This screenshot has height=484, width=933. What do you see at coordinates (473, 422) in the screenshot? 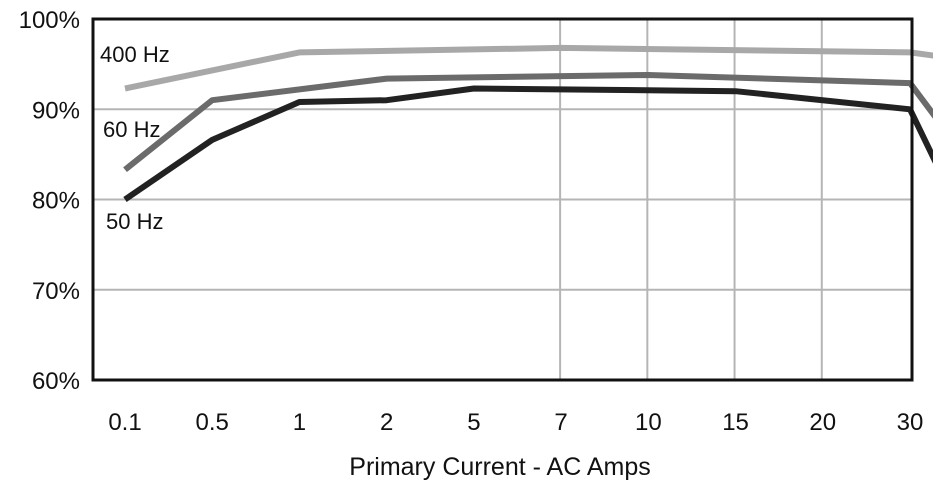
I see `x-tick-label-4: 5` at bounding box center [473, 422].